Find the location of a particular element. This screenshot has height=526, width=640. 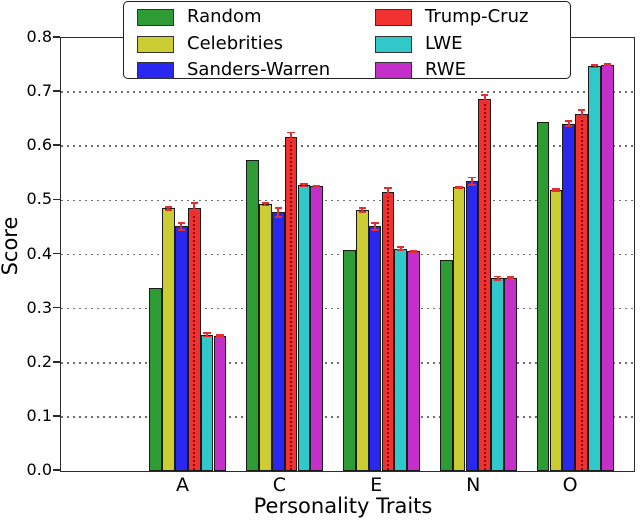

y-tick-label-0.5: 0.5 is located at coordinates (39, 199).